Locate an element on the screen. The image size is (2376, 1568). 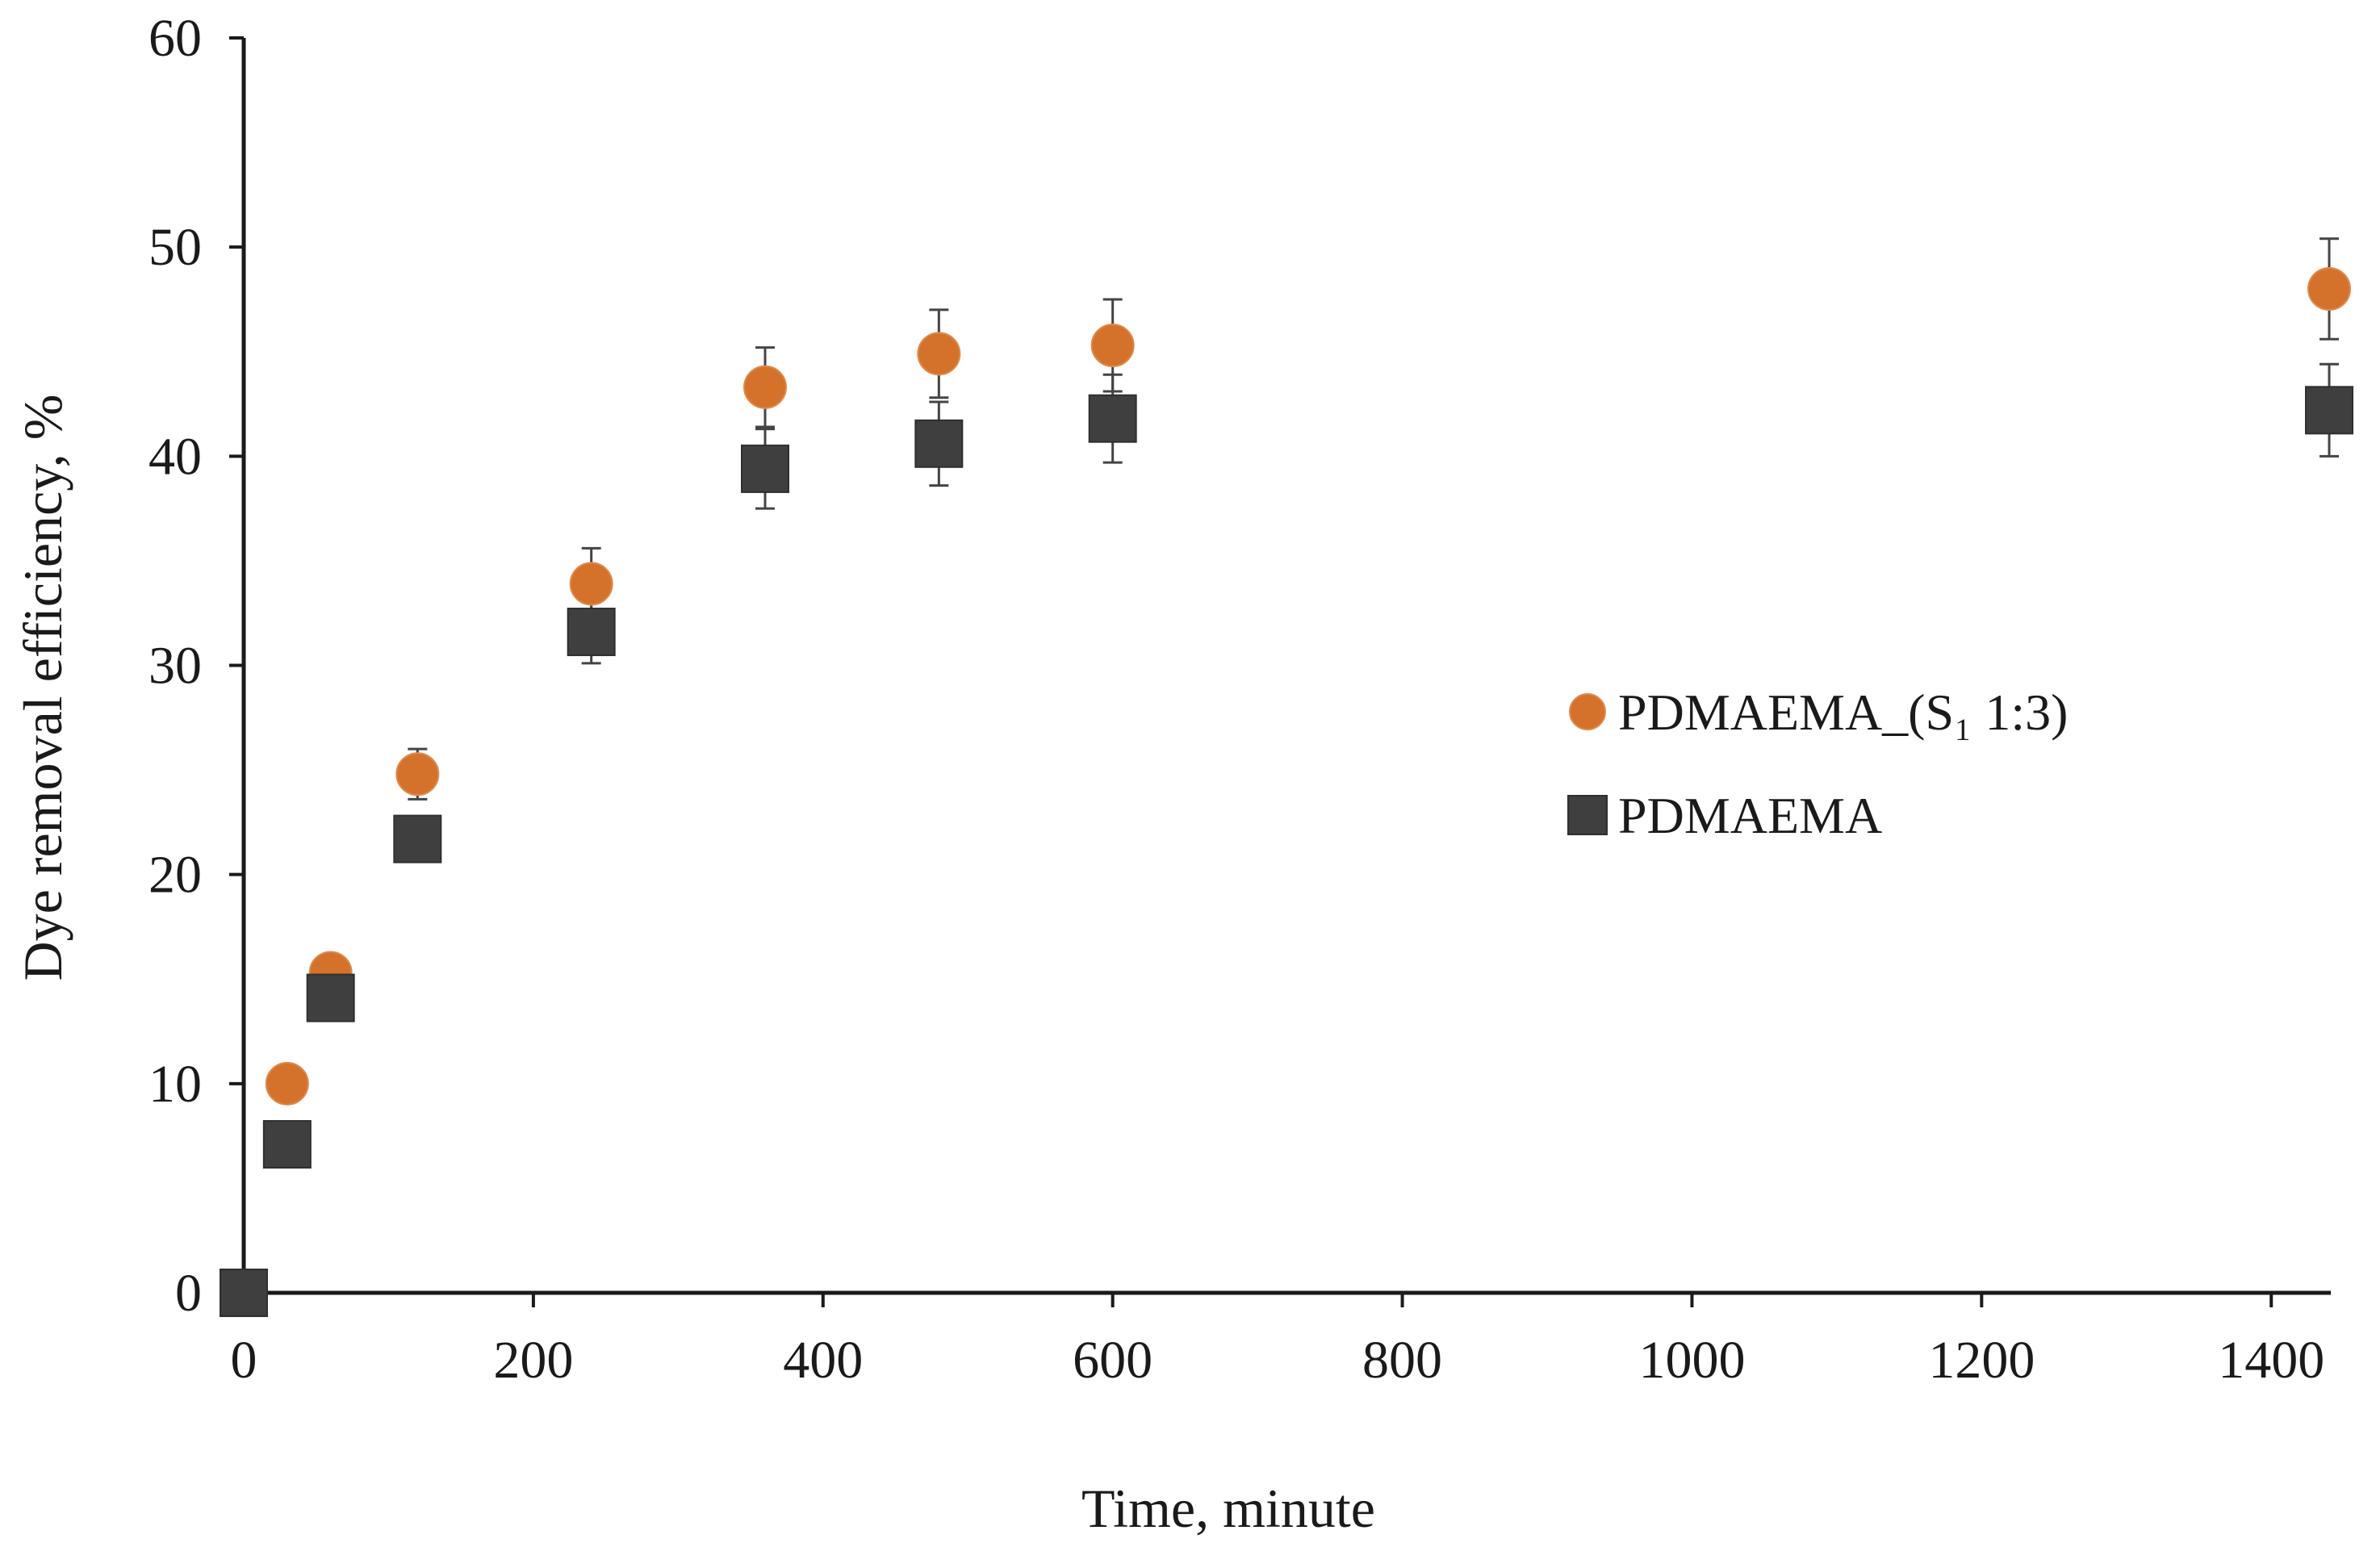
x-tick-label: 600 is located at coordinates (1112, 1360).